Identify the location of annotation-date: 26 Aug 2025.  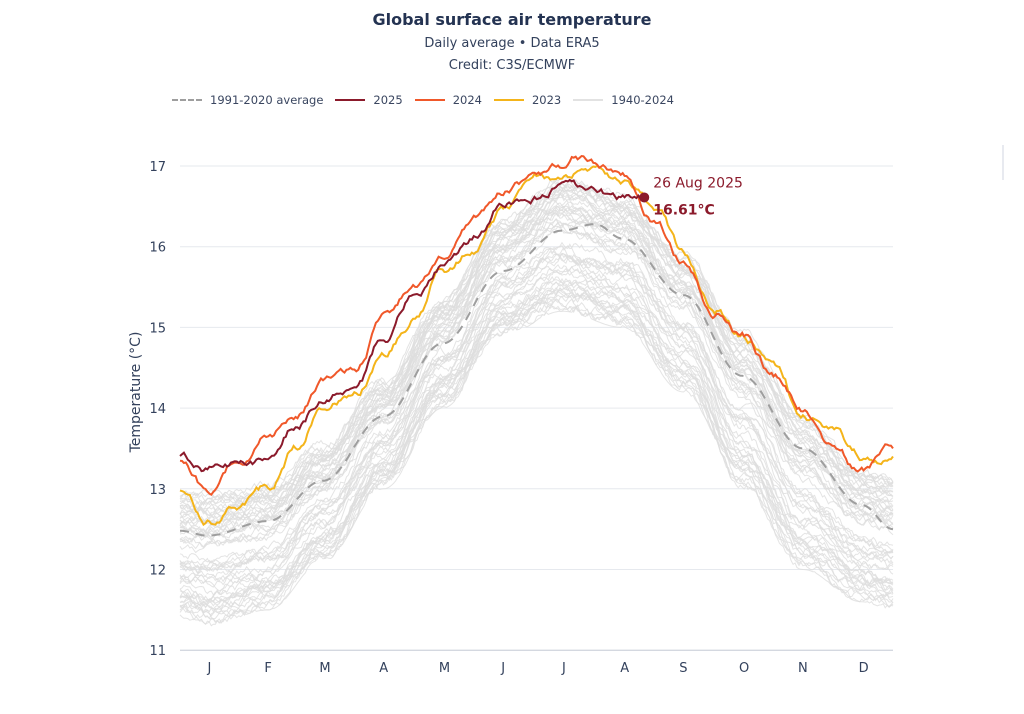
(698, 183).